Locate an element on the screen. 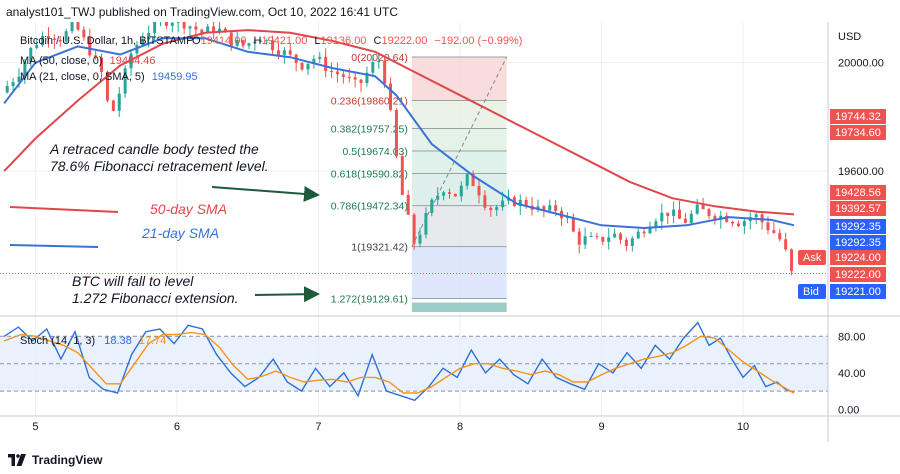  stoch-legend-title: Stoch (14, 1, 3) is located at coordinates (57, 341).